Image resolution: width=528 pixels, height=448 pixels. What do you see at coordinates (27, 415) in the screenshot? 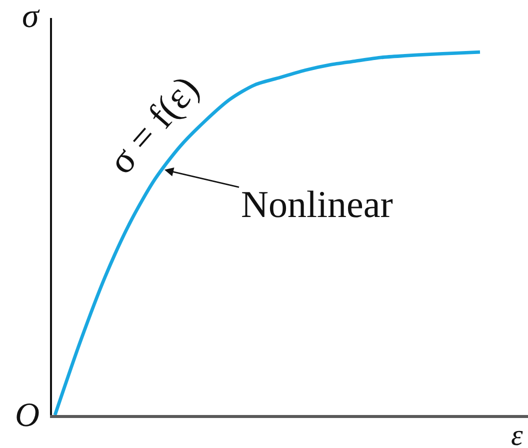
I see `text: O` at bounding box center [27, 415].